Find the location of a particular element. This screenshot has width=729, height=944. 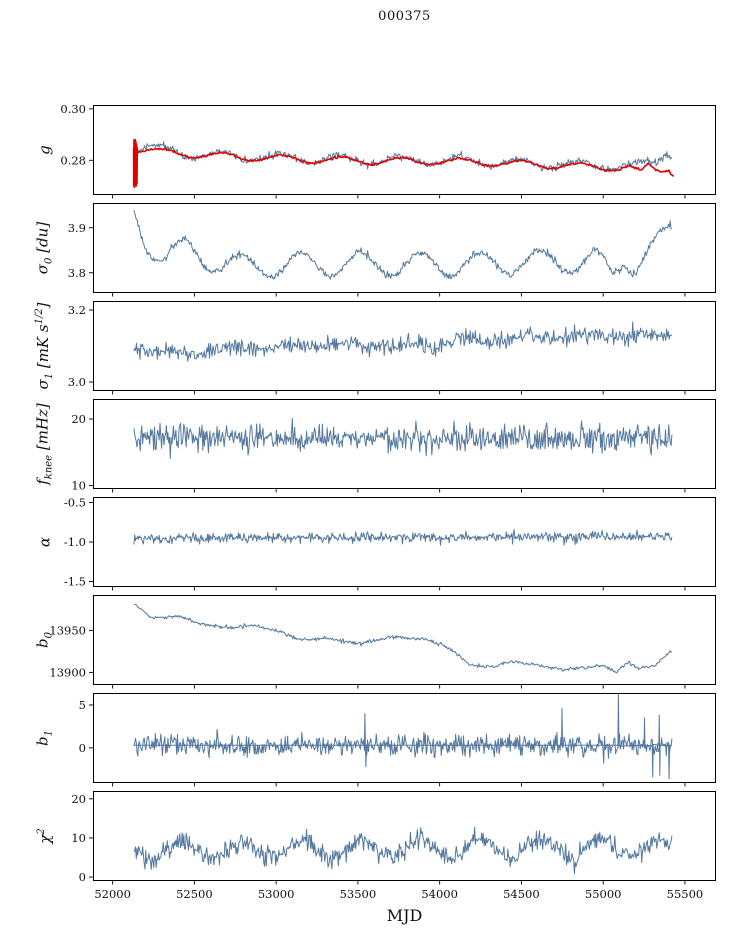

x-tick-label: 52500 is located at coordinates (194, 894).